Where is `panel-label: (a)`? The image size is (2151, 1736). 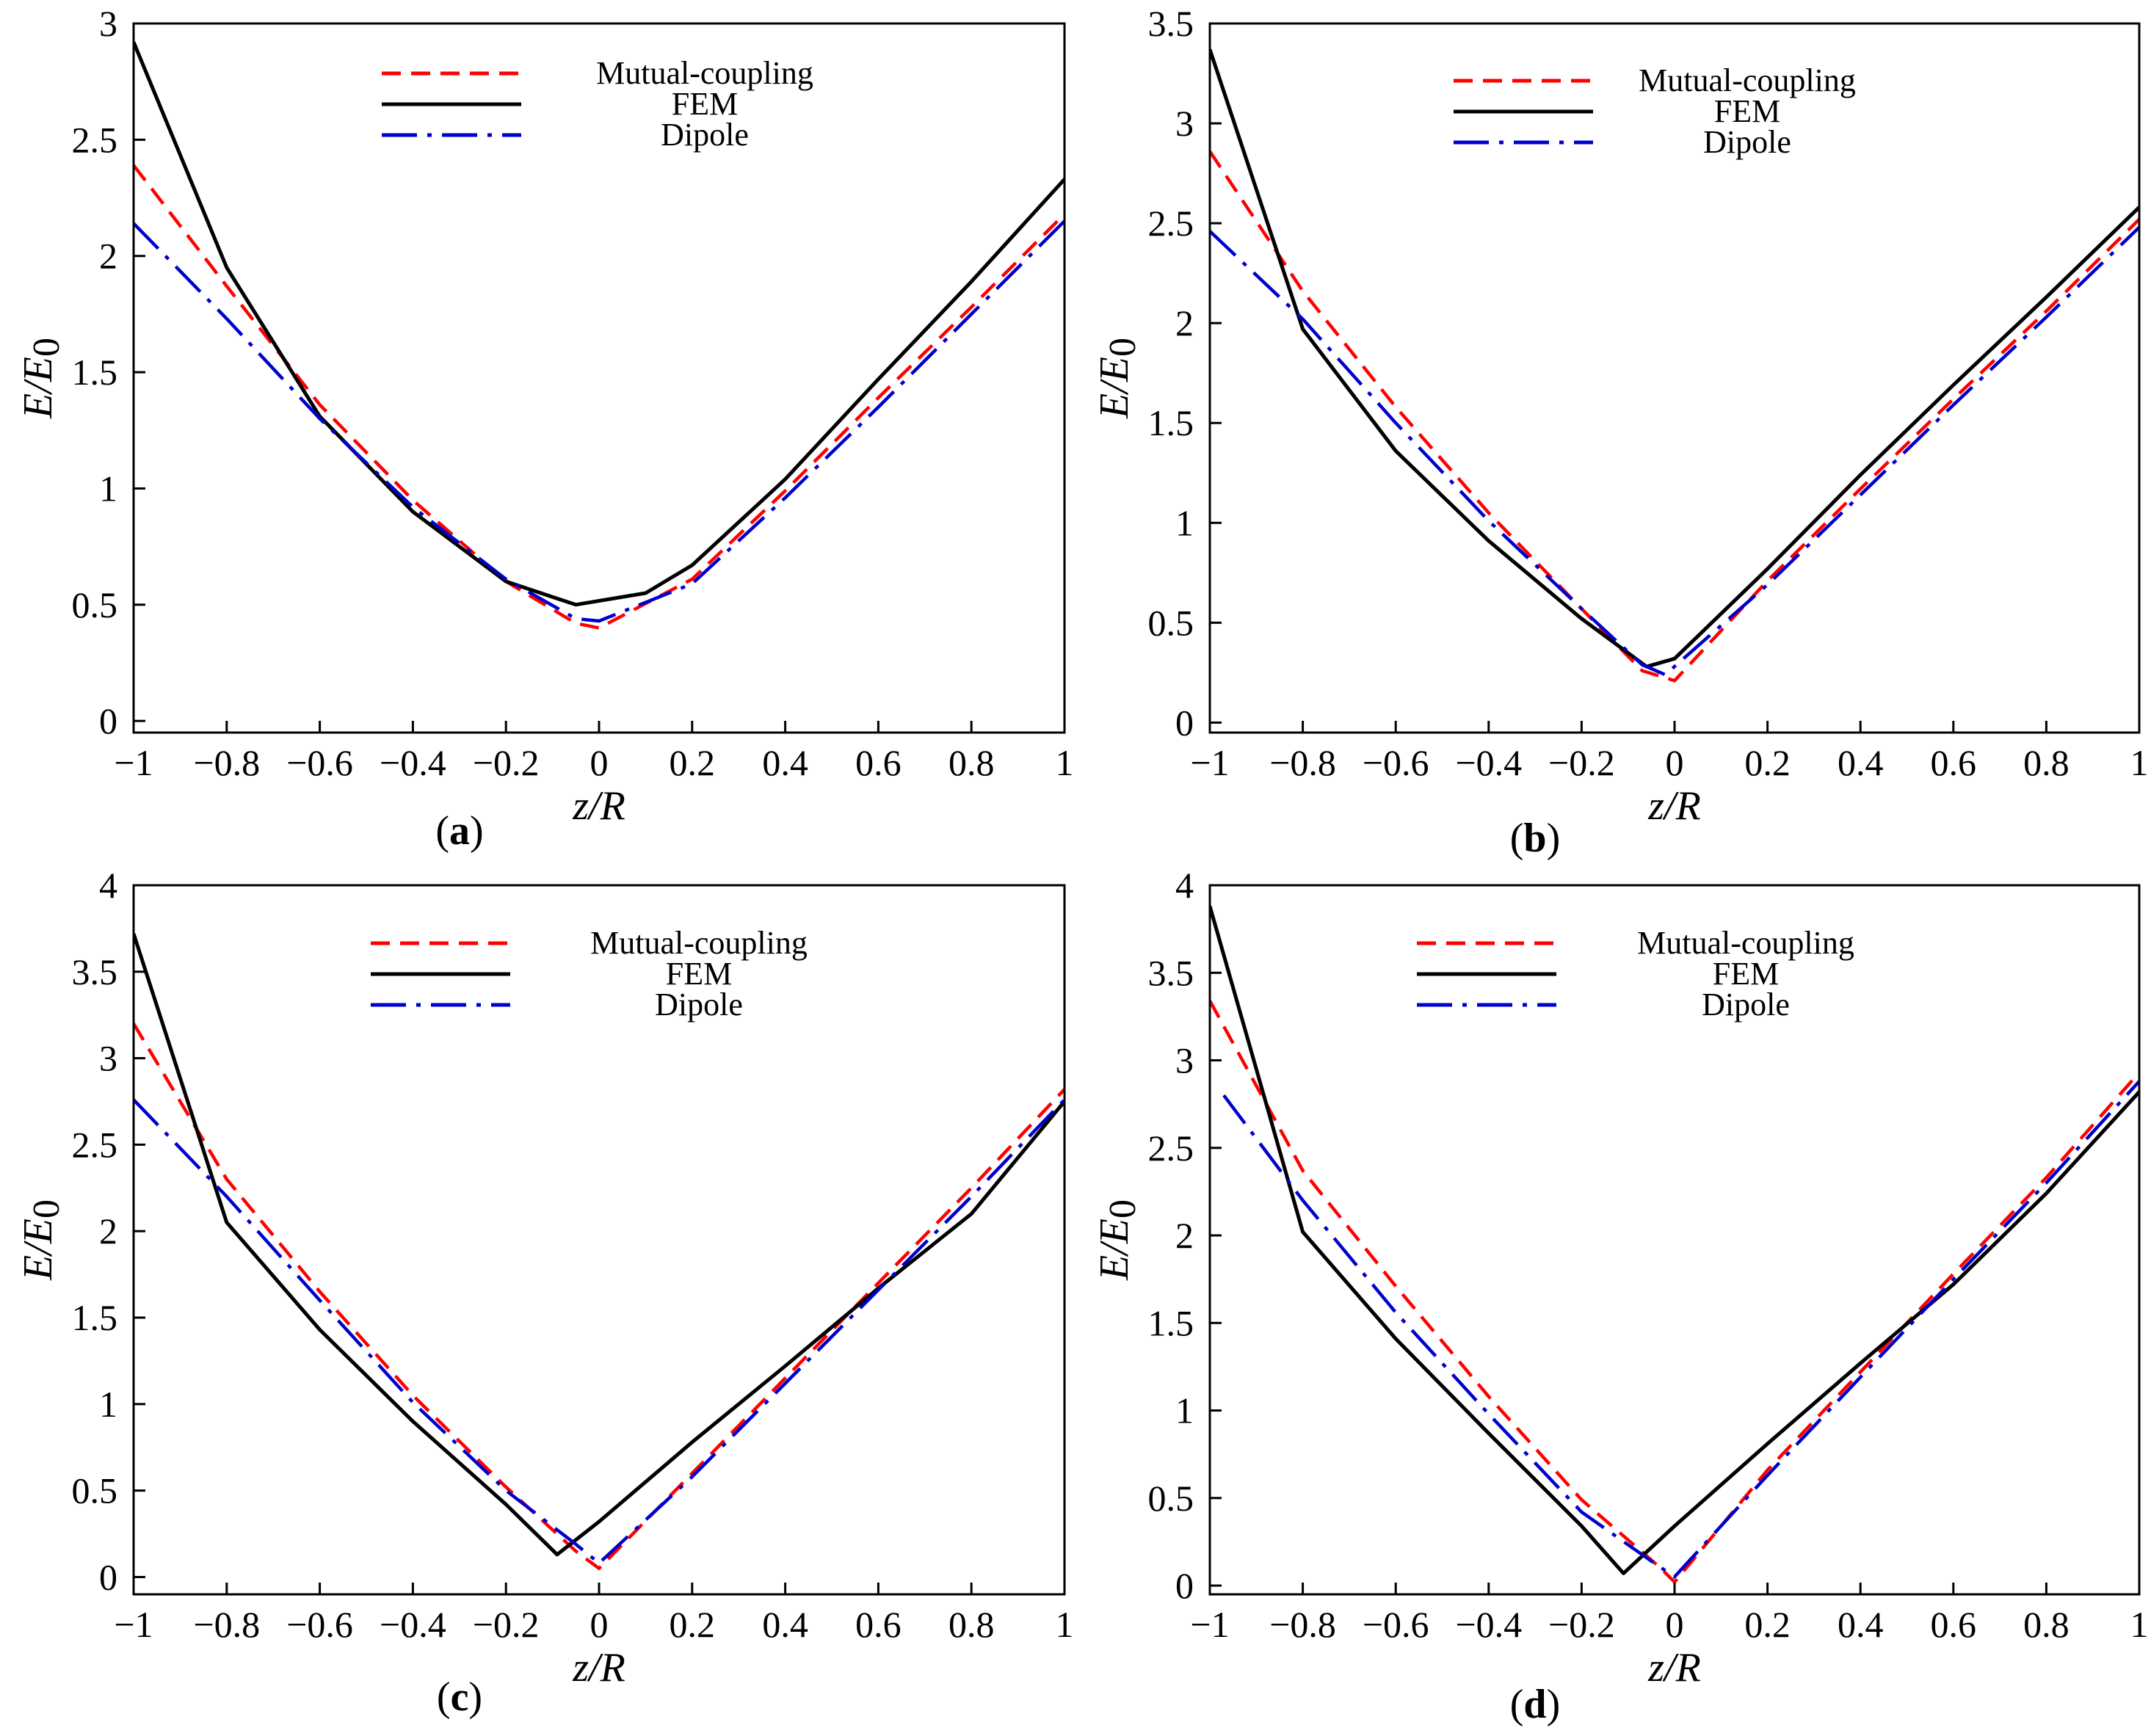
panel-label: (a) is located at coordinates (459, 831).